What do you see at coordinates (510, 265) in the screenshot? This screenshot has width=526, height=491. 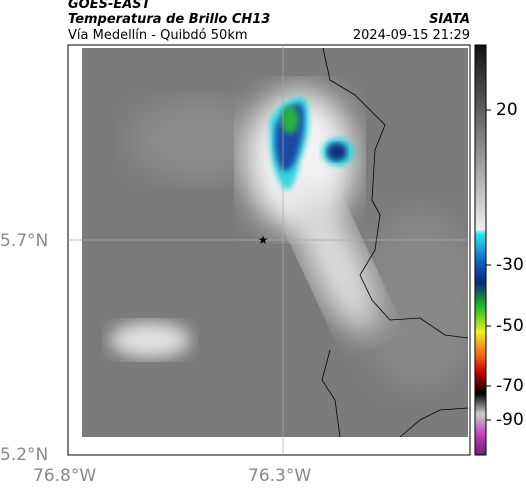 I see `colorbar-label: -30` at bounding box center [510, 265].